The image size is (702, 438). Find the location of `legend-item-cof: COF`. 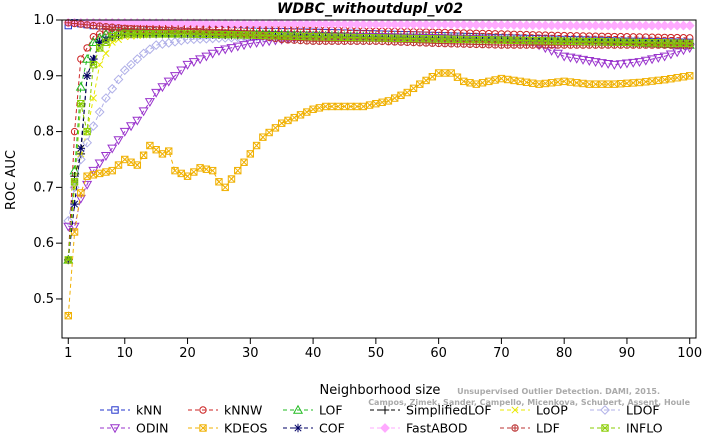

legend-item-cof: COF is located at coordinates (314, 428).